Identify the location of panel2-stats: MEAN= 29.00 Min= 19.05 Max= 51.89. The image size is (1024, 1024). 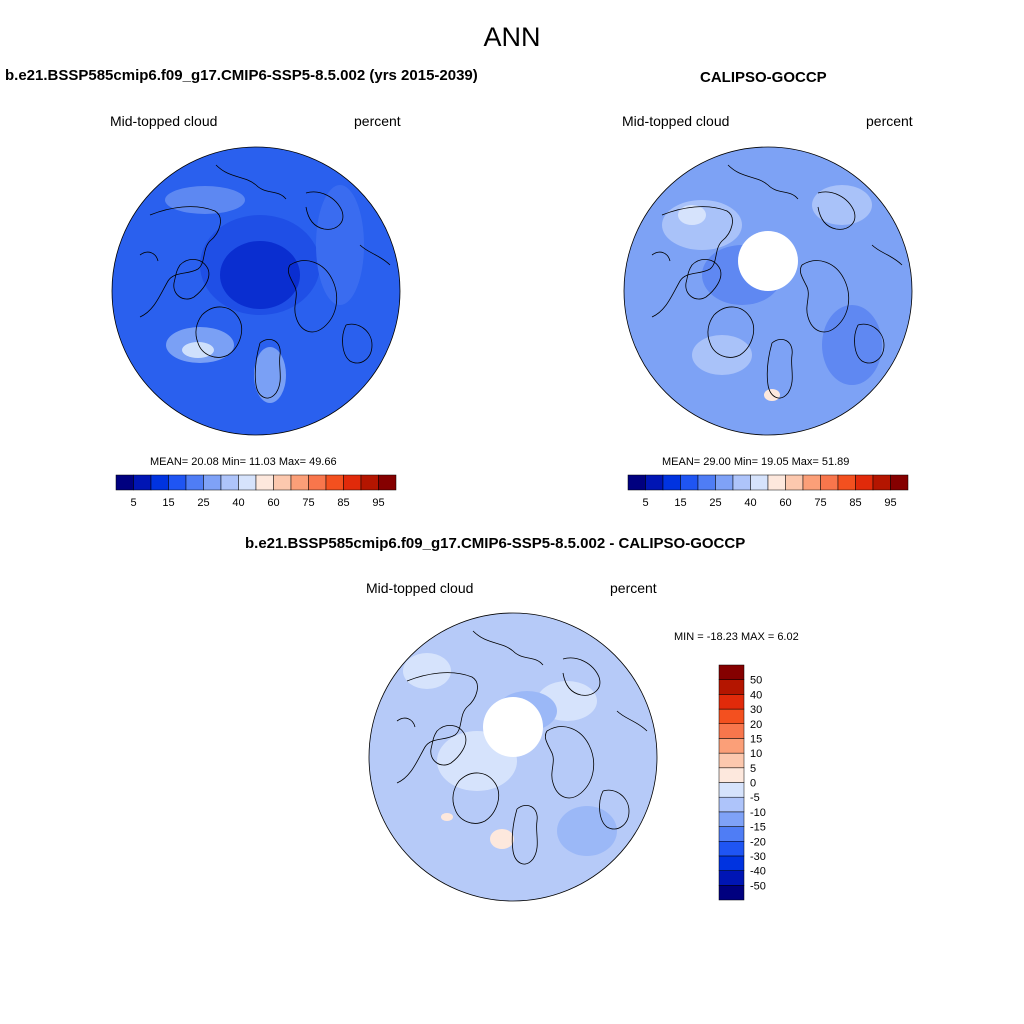
(756, 462).